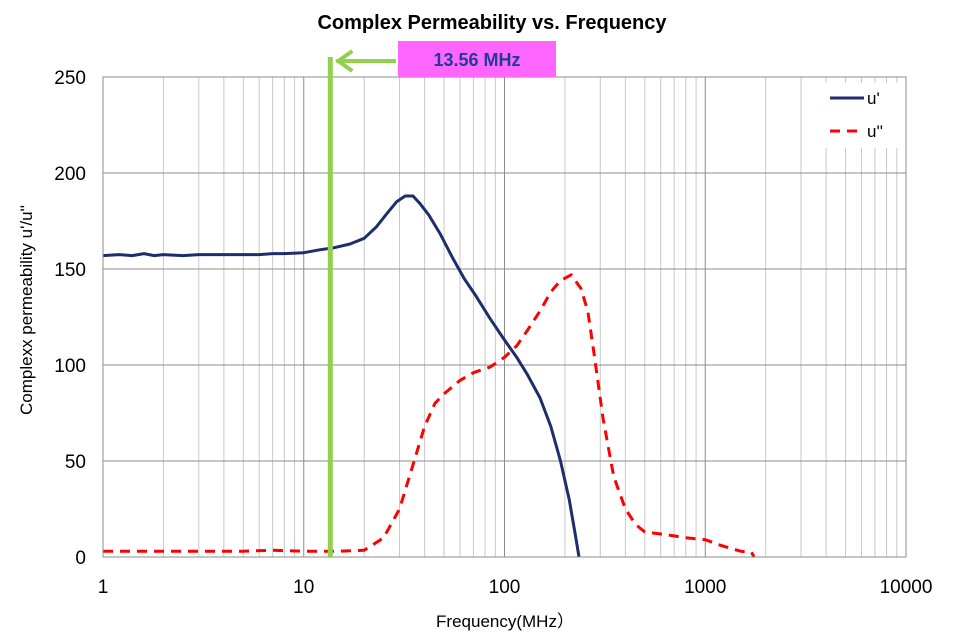  What do you see at coordinates (70, 270) in the screenshot?
I see `y-tick-label: 150` at bounding box center [70, 270].